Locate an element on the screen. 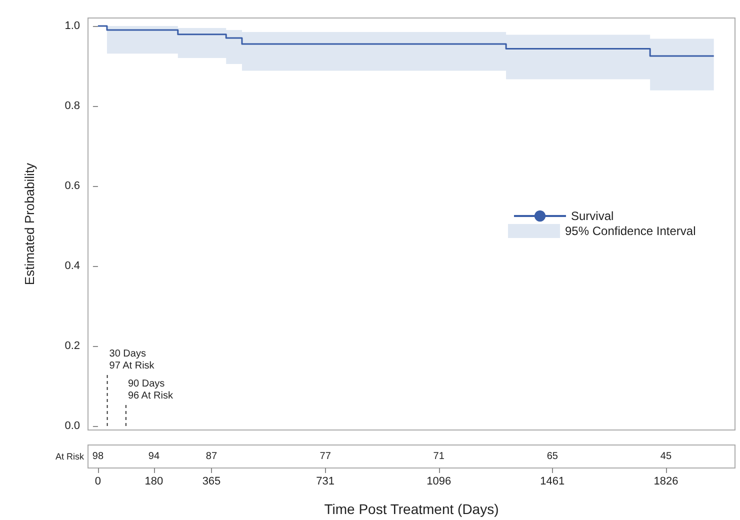 The width and height of the screenshot is (740, 520). x-tick-label: 1826 is located at coordinates (666, 482).